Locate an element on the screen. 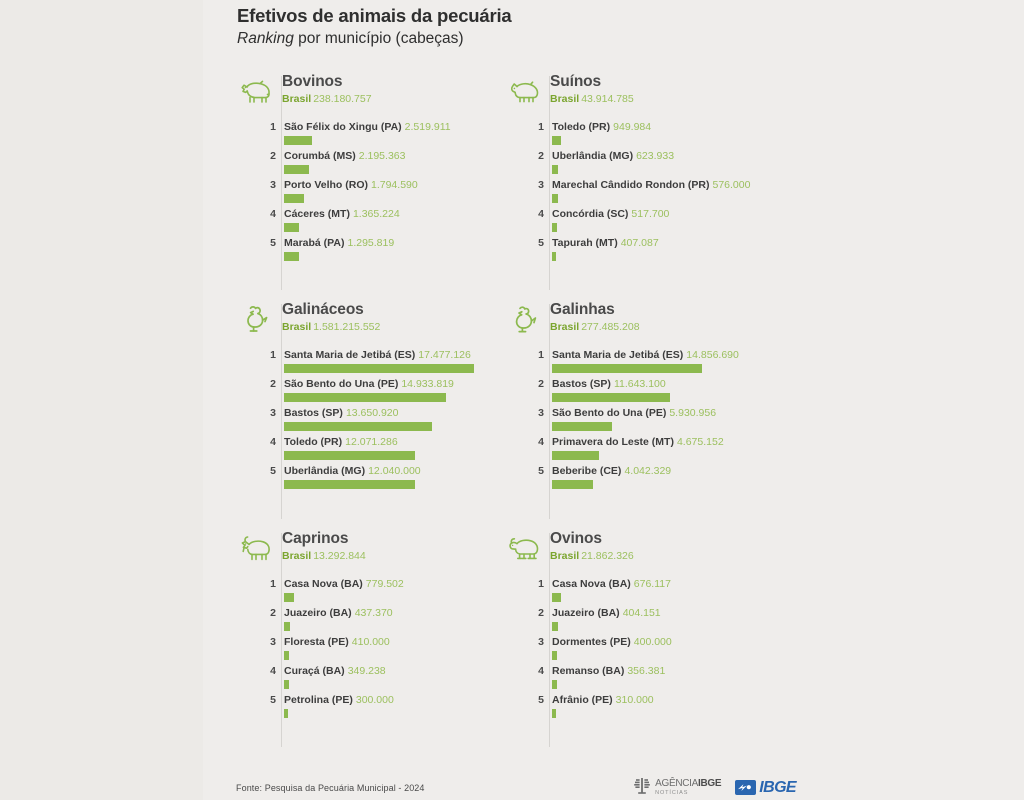  group-titles: Galinhas Brasil 277.485.208 is located at coordinates (592, 318).